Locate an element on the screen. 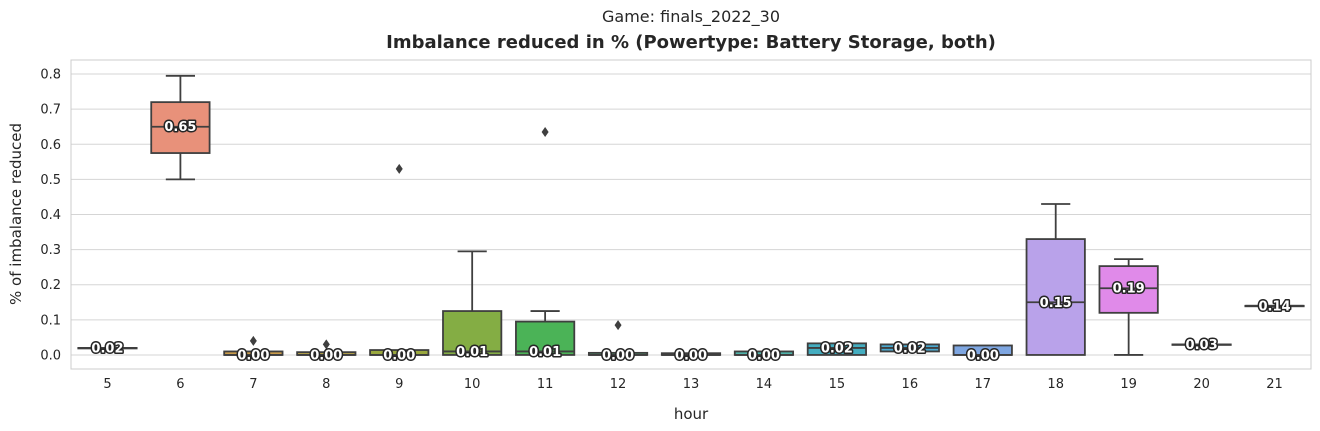  x-tick-label: 11 is located at coordinates (545, 384).